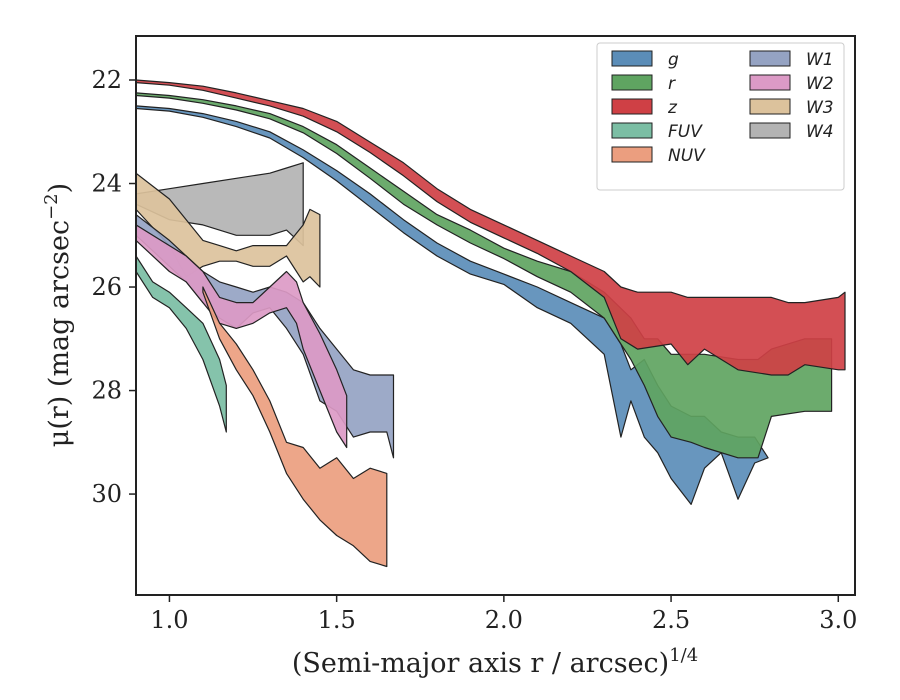 Image resolution: width=900 pixels, height=700 pixels. What do you see at coordinates (683, 655) in the screenshot?
I see `x-axis-label-exponent: 1/4` at bounding box center [683, 655].